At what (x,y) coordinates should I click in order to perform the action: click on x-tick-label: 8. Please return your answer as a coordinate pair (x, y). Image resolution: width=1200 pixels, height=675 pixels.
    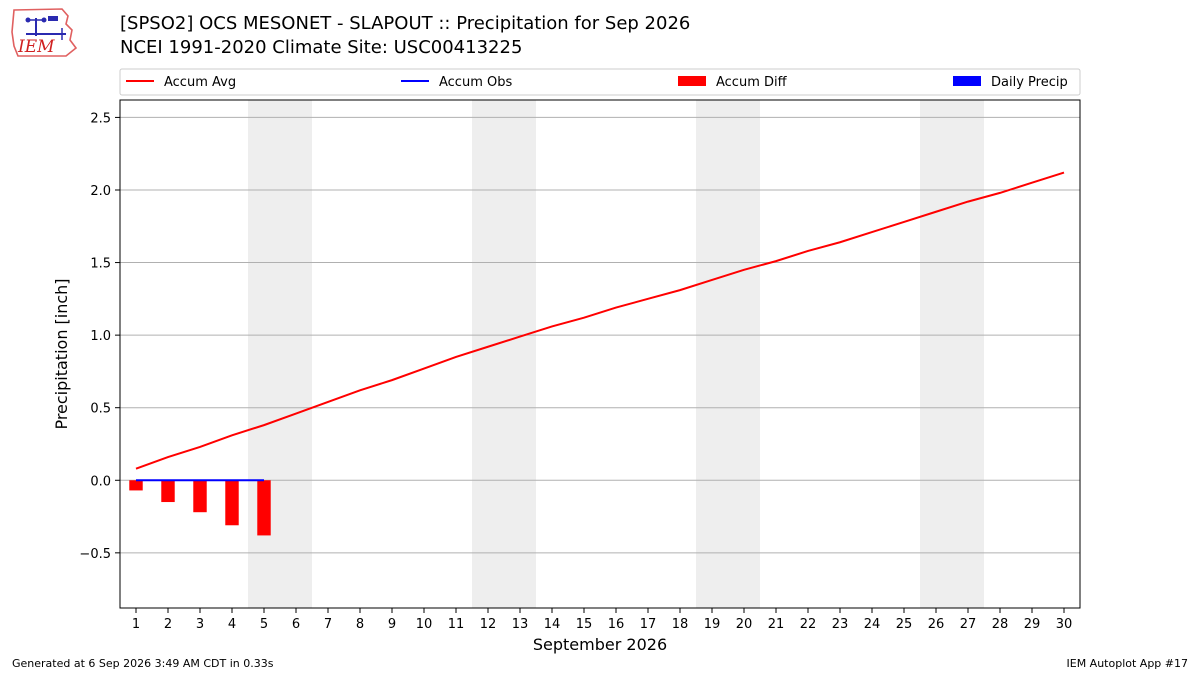
    Looking at the image, I should click on (360, 624).